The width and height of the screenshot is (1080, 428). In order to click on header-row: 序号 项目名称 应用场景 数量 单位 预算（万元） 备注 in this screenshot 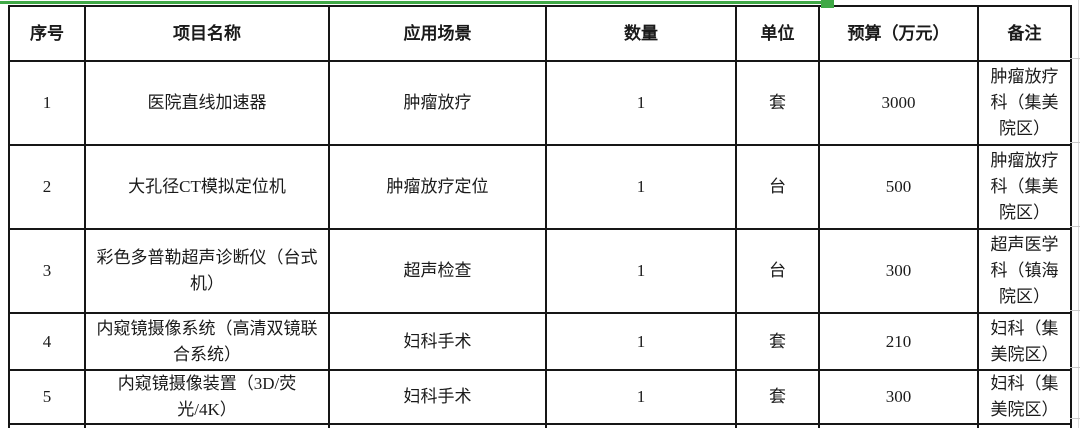, I will do `click(540, 33)`.